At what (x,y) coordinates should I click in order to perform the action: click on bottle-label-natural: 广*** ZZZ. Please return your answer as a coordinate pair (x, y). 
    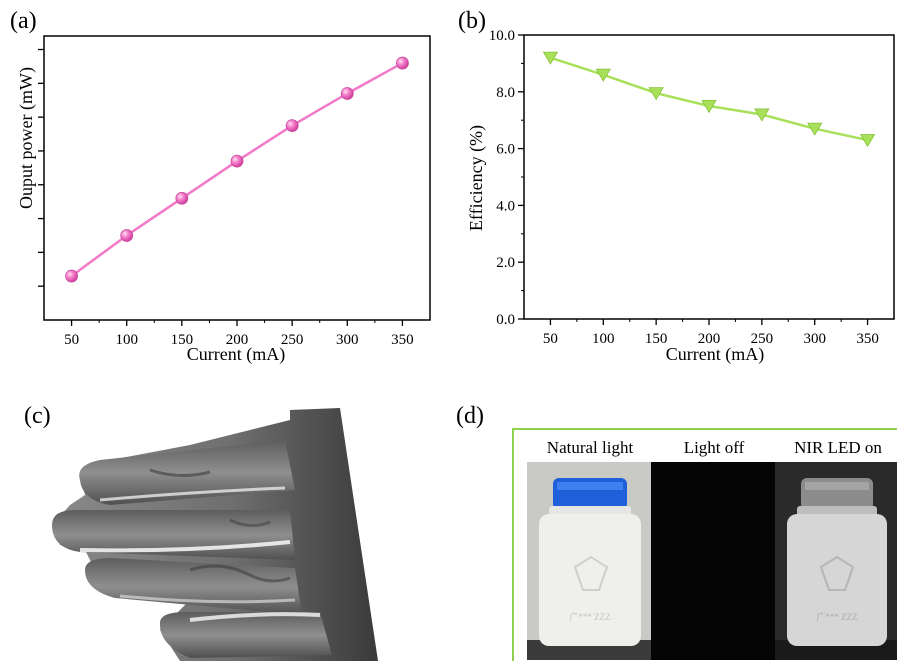
    Looking at the image, I should click on (589, 616).